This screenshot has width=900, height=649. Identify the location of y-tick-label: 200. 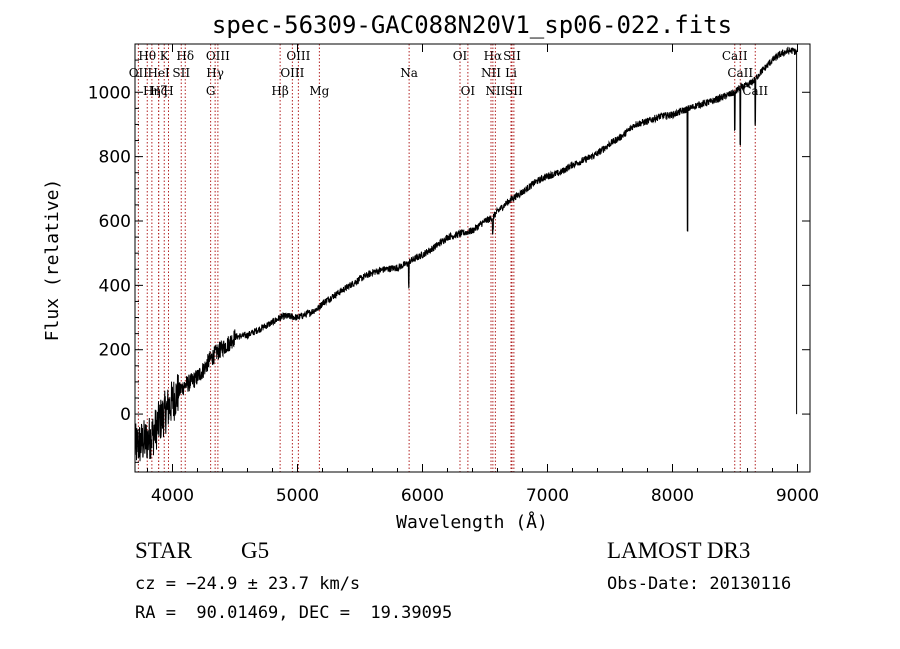
(115, 351).